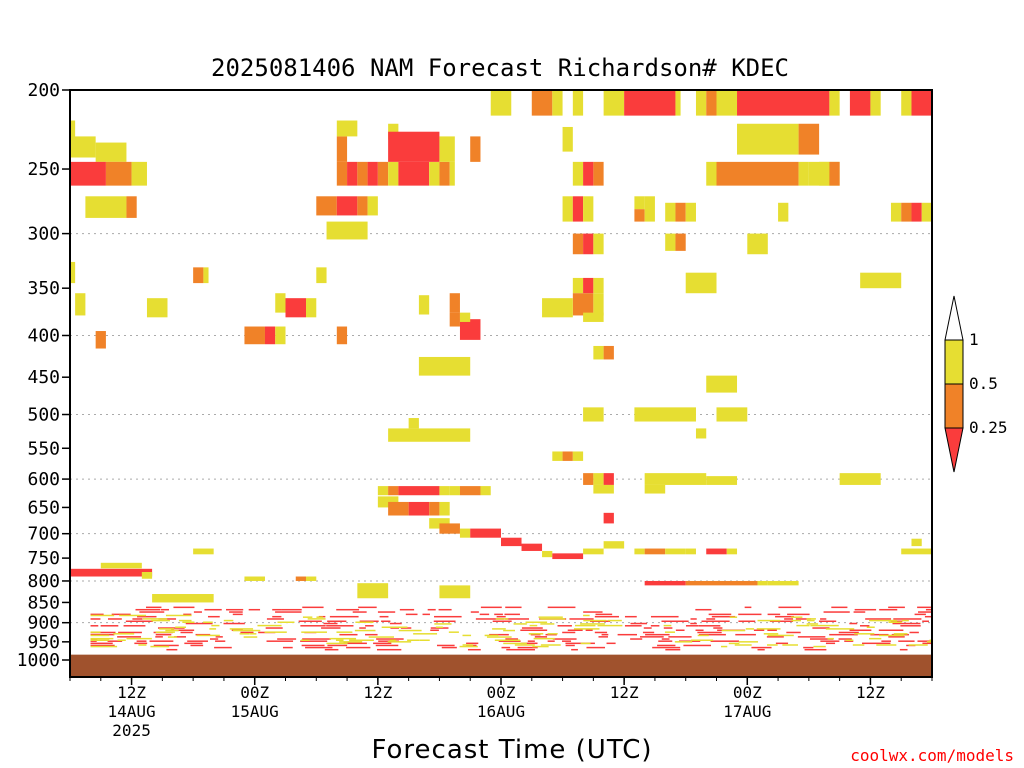  What do you see at coordinates (932, 755) in the screenshot?
I see `credit-link: coolwx.com/models` at bounding box center [932, 755].